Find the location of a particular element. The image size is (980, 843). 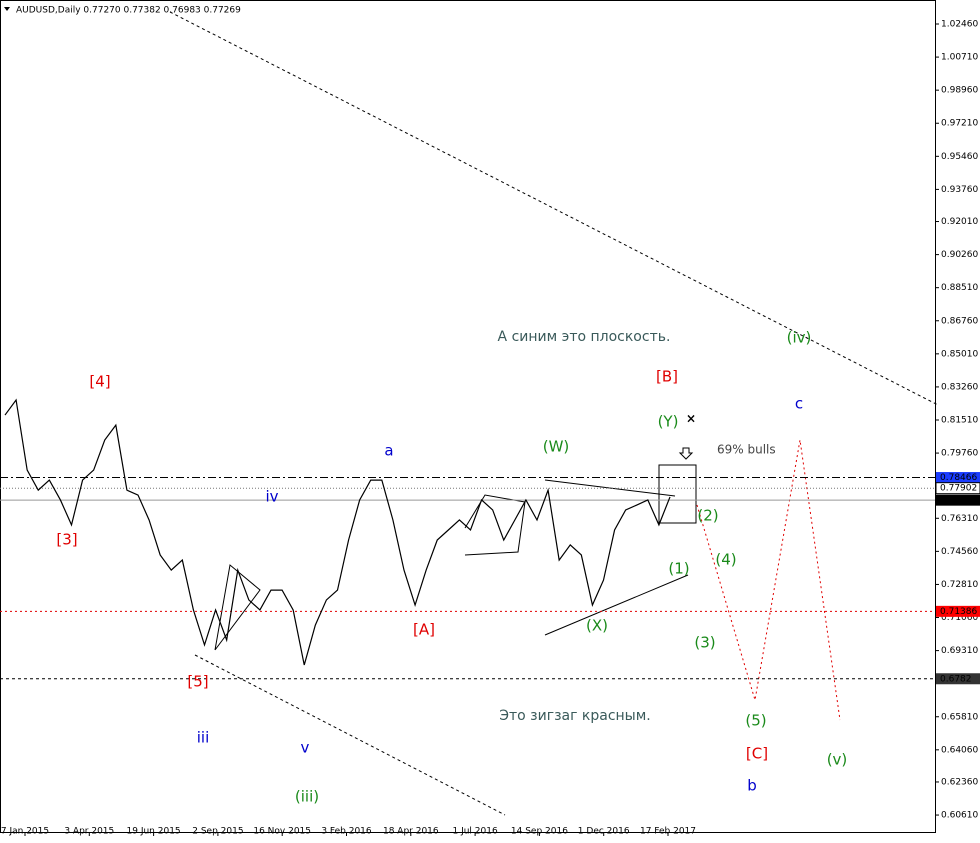

price-tag-label: 0.77269 is located at coordinates (958, 501).